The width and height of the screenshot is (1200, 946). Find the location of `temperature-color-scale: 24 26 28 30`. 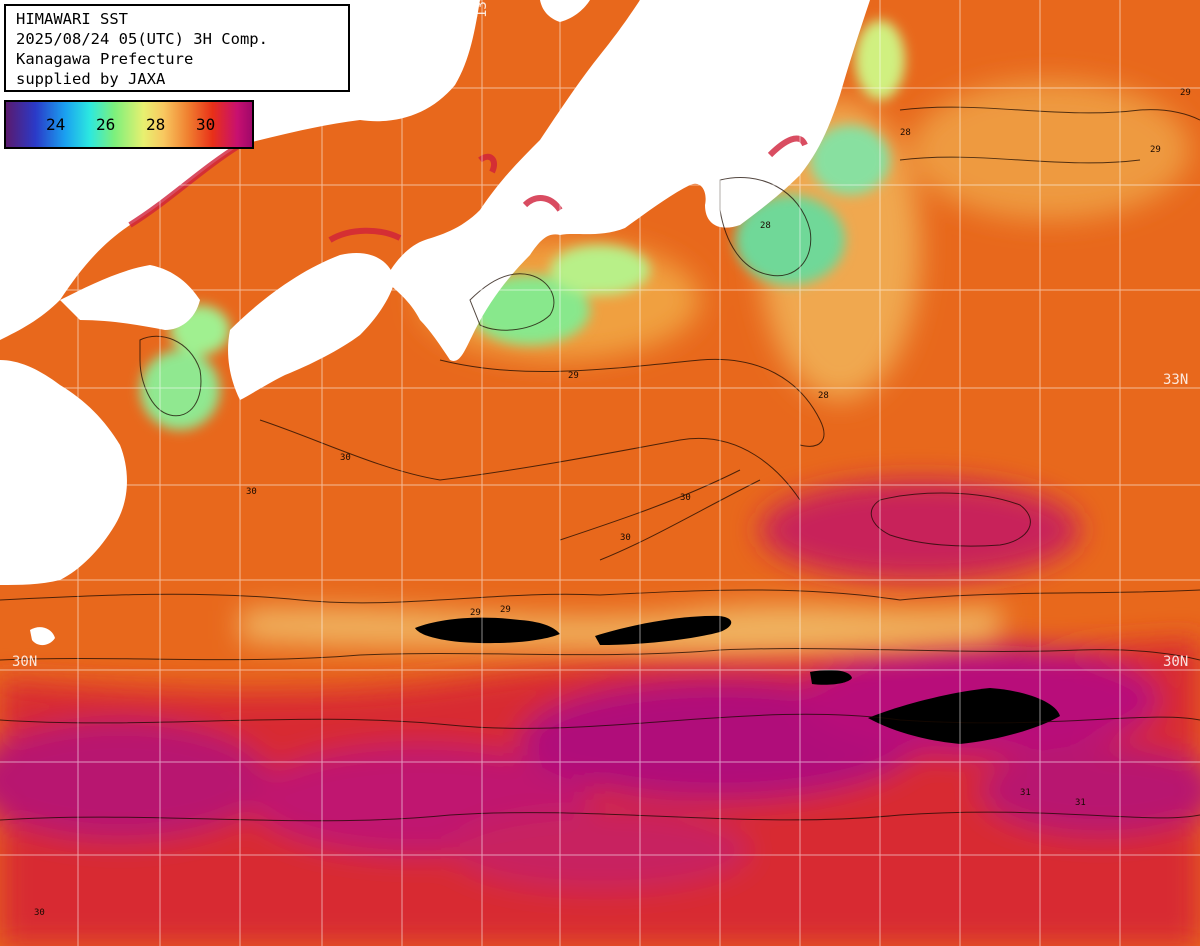

temperature-color-scale: 24 26 28 30 is located at coordinates (129, 124).